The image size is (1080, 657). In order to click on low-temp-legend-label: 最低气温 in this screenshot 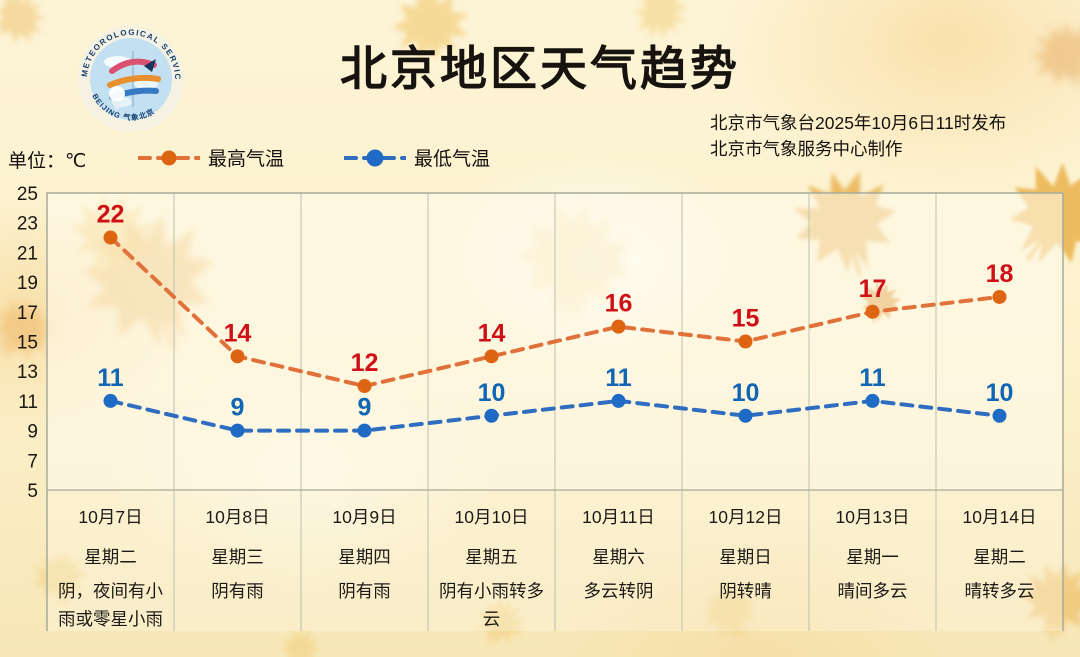, I will do `click(452, 159)`.